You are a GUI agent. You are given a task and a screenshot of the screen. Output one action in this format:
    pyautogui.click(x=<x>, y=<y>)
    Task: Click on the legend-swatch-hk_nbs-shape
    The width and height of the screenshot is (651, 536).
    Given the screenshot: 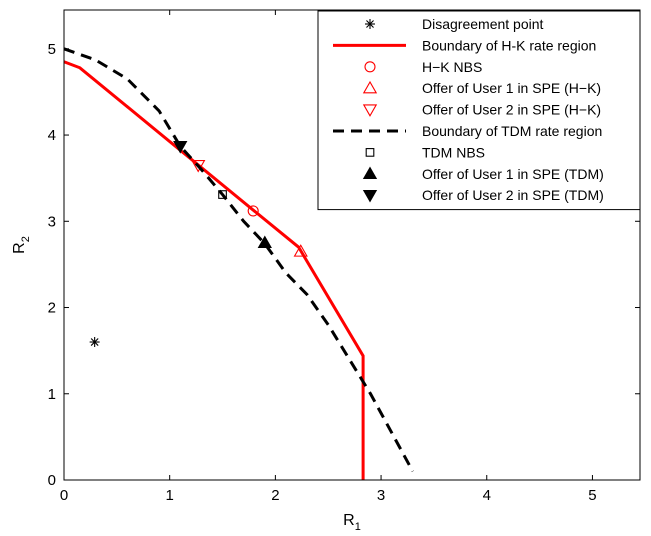 What is the action you would take?
    pyautogui.click(x=370, y=67)
    